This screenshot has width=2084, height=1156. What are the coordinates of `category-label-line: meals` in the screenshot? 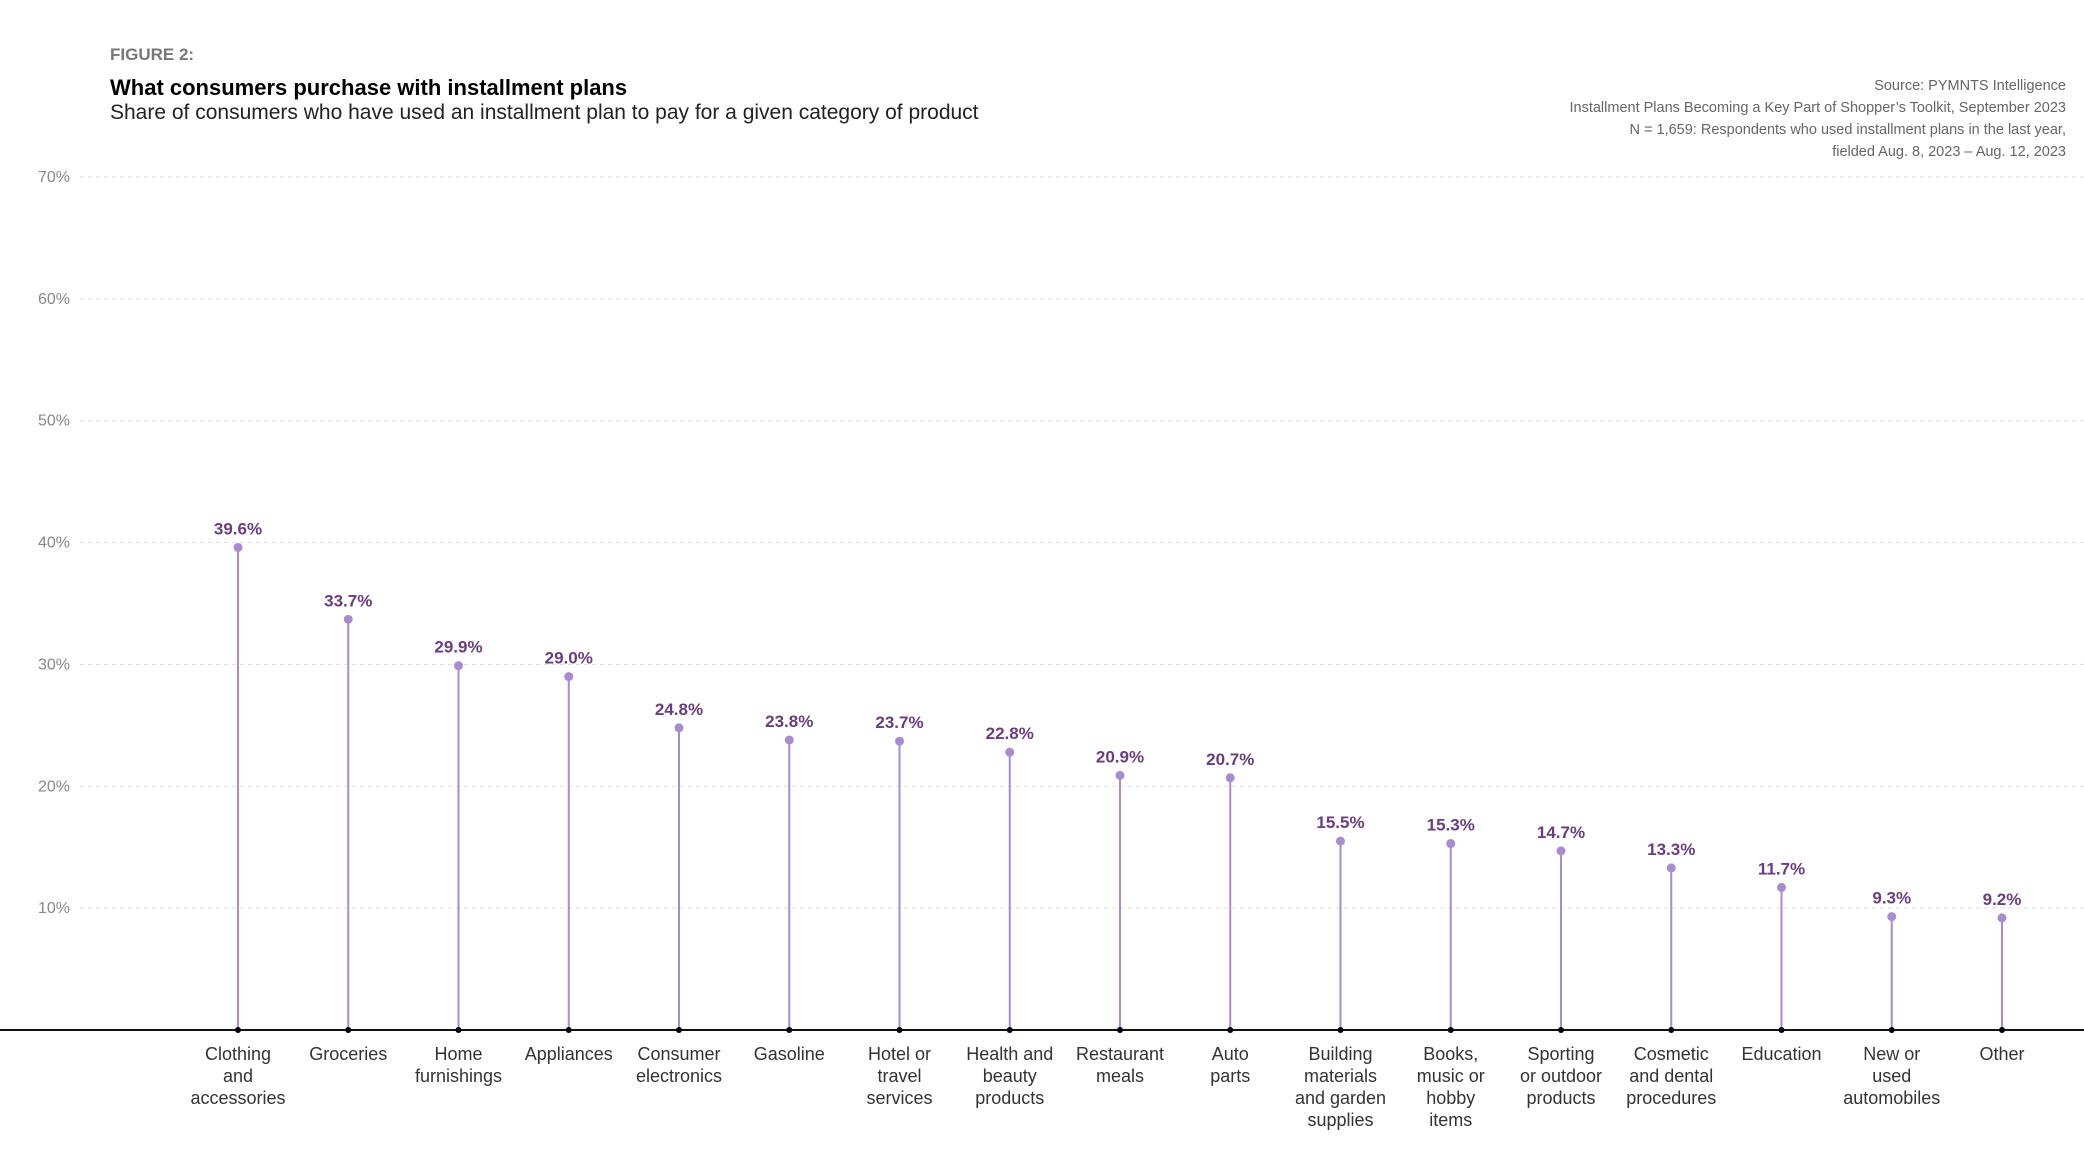 It's located at (1120, 1076).